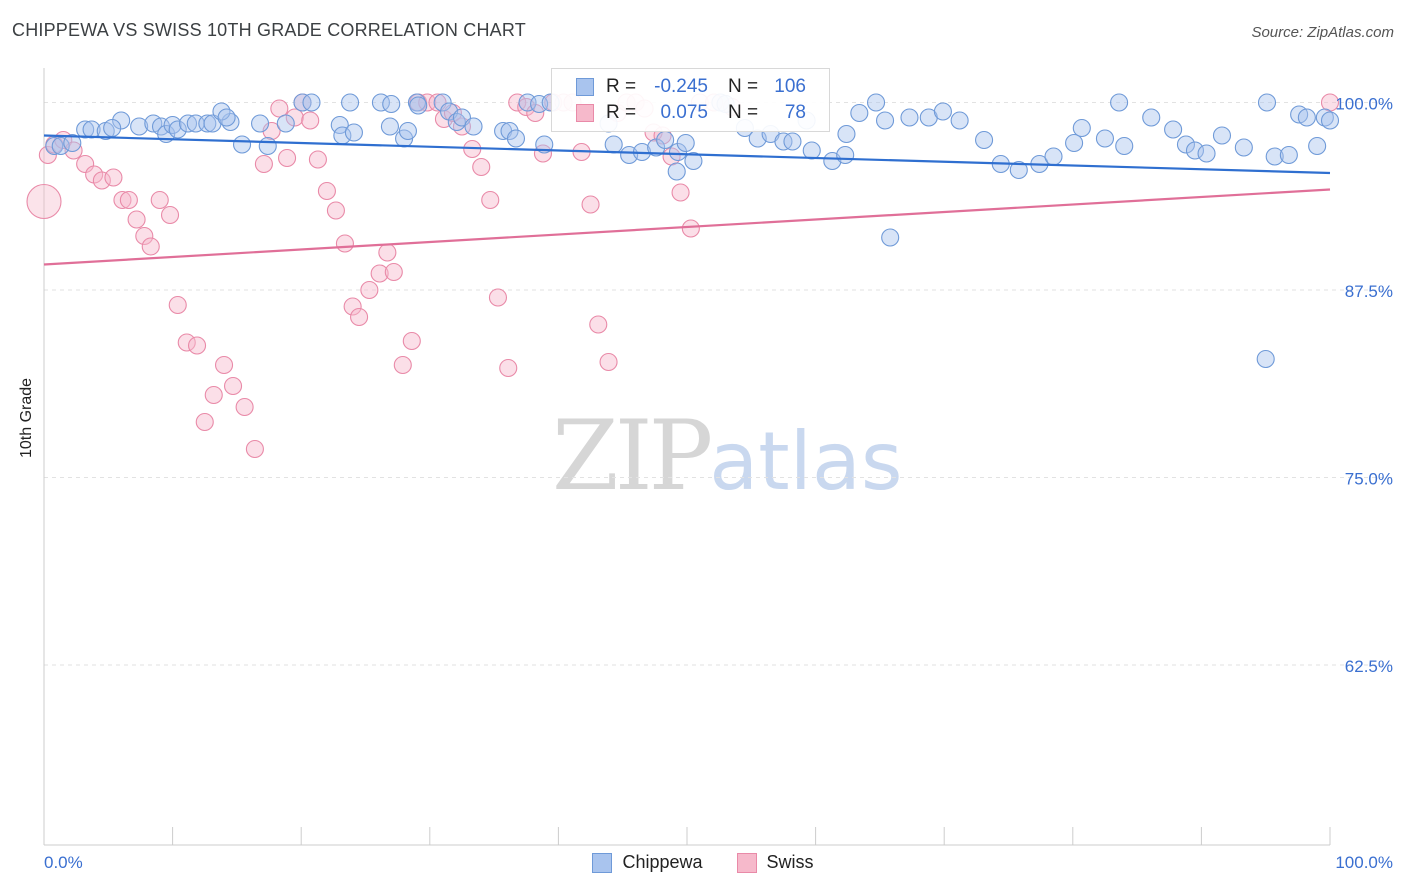 This screenshot has height=892, width=1406. What do you see at coordinates (775, 862) in the screenshot?
I see `legend-item-swiss: Swiss` at bounding box center [775, 862].